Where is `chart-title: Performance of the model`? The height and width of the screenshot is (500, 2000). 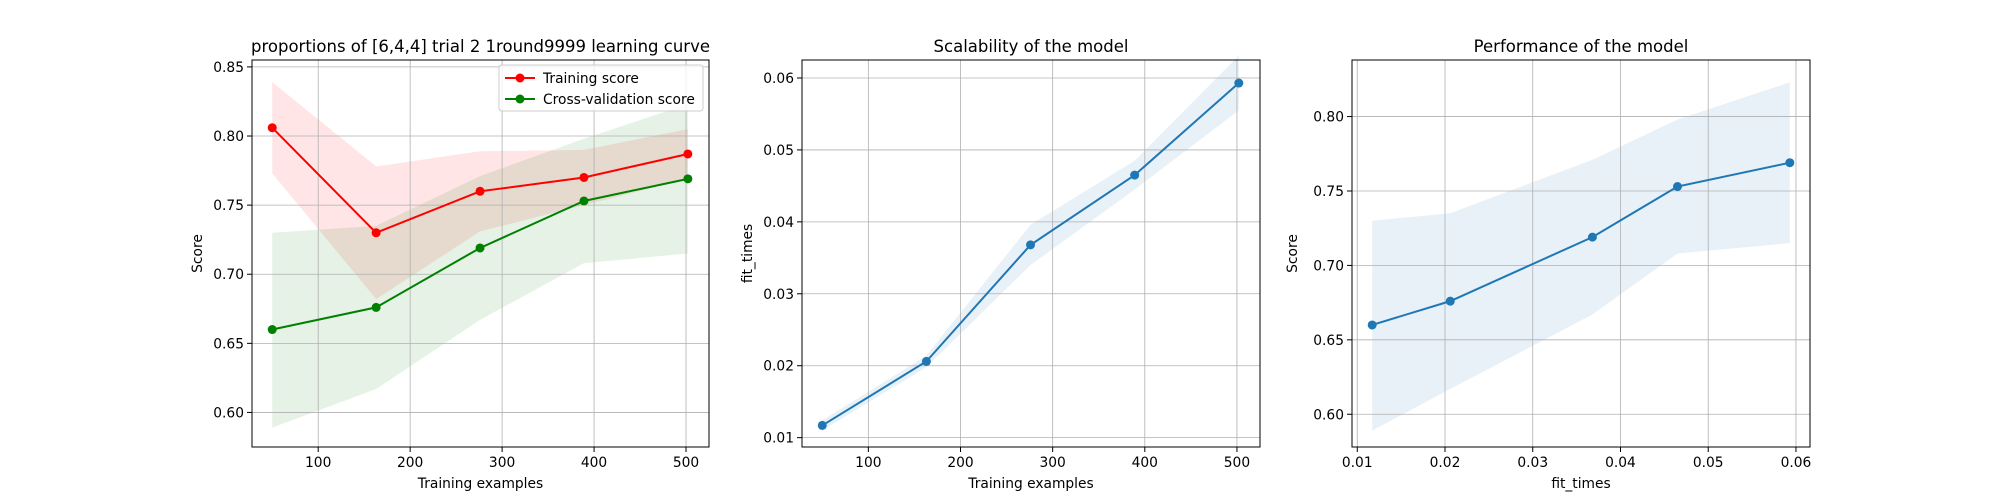
chart-title: Performance of the model is located at coordinates (1581, 46).